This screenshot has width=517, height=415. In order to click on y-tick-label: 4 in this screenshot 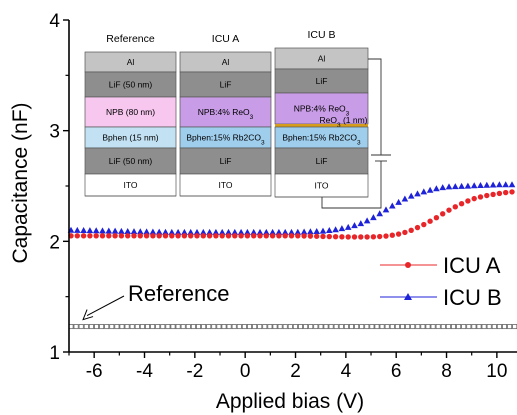, I will do `click(54, 21)`.